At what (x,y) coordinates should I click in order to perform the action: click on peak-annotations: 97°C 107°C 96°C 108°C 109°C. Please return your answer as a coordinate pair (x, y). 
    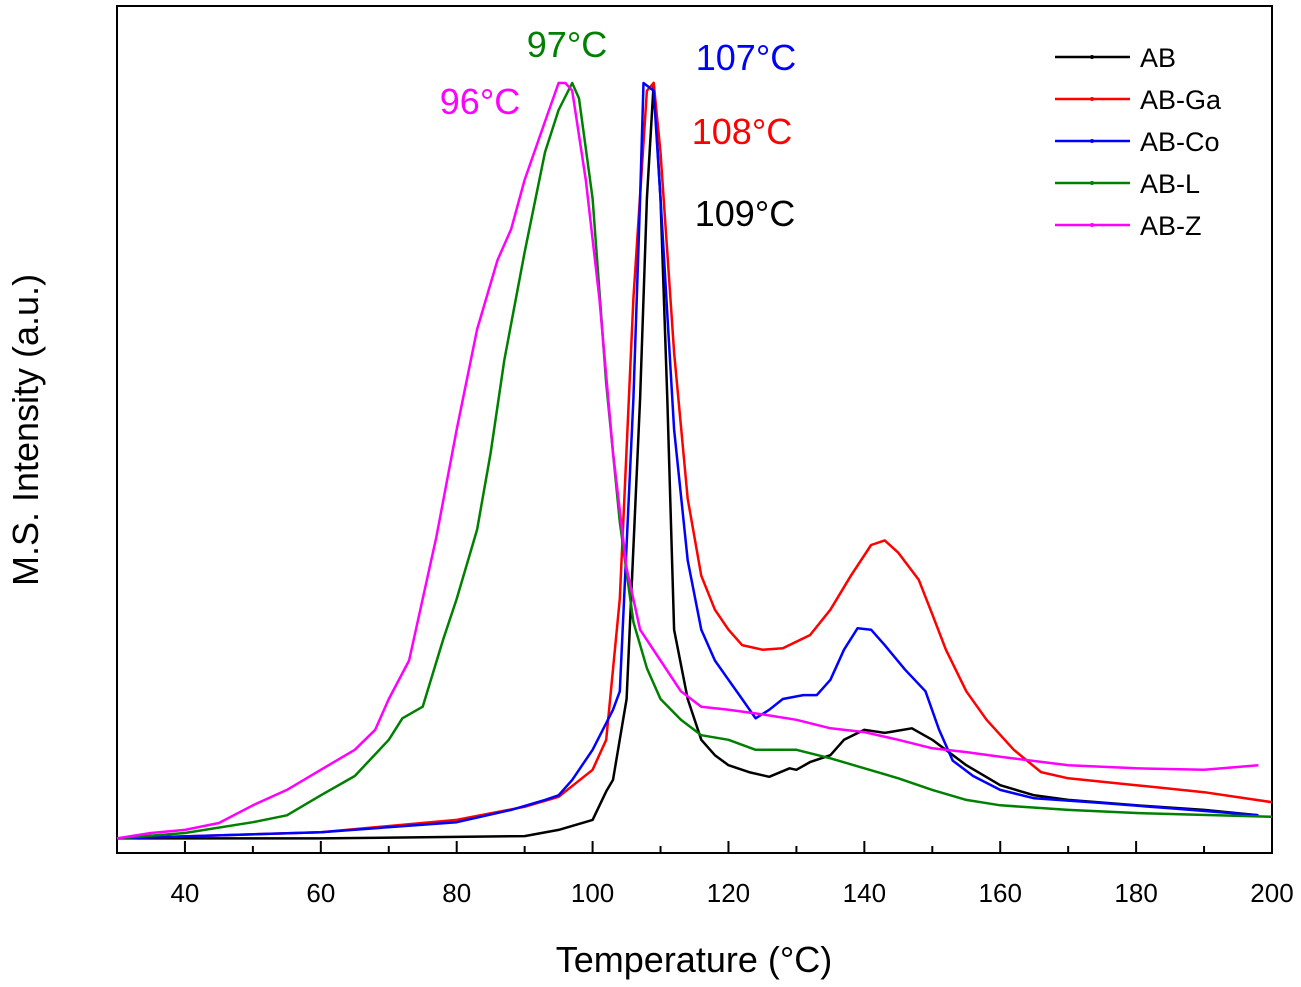
    Looking at the image, I should click on (618, 129).